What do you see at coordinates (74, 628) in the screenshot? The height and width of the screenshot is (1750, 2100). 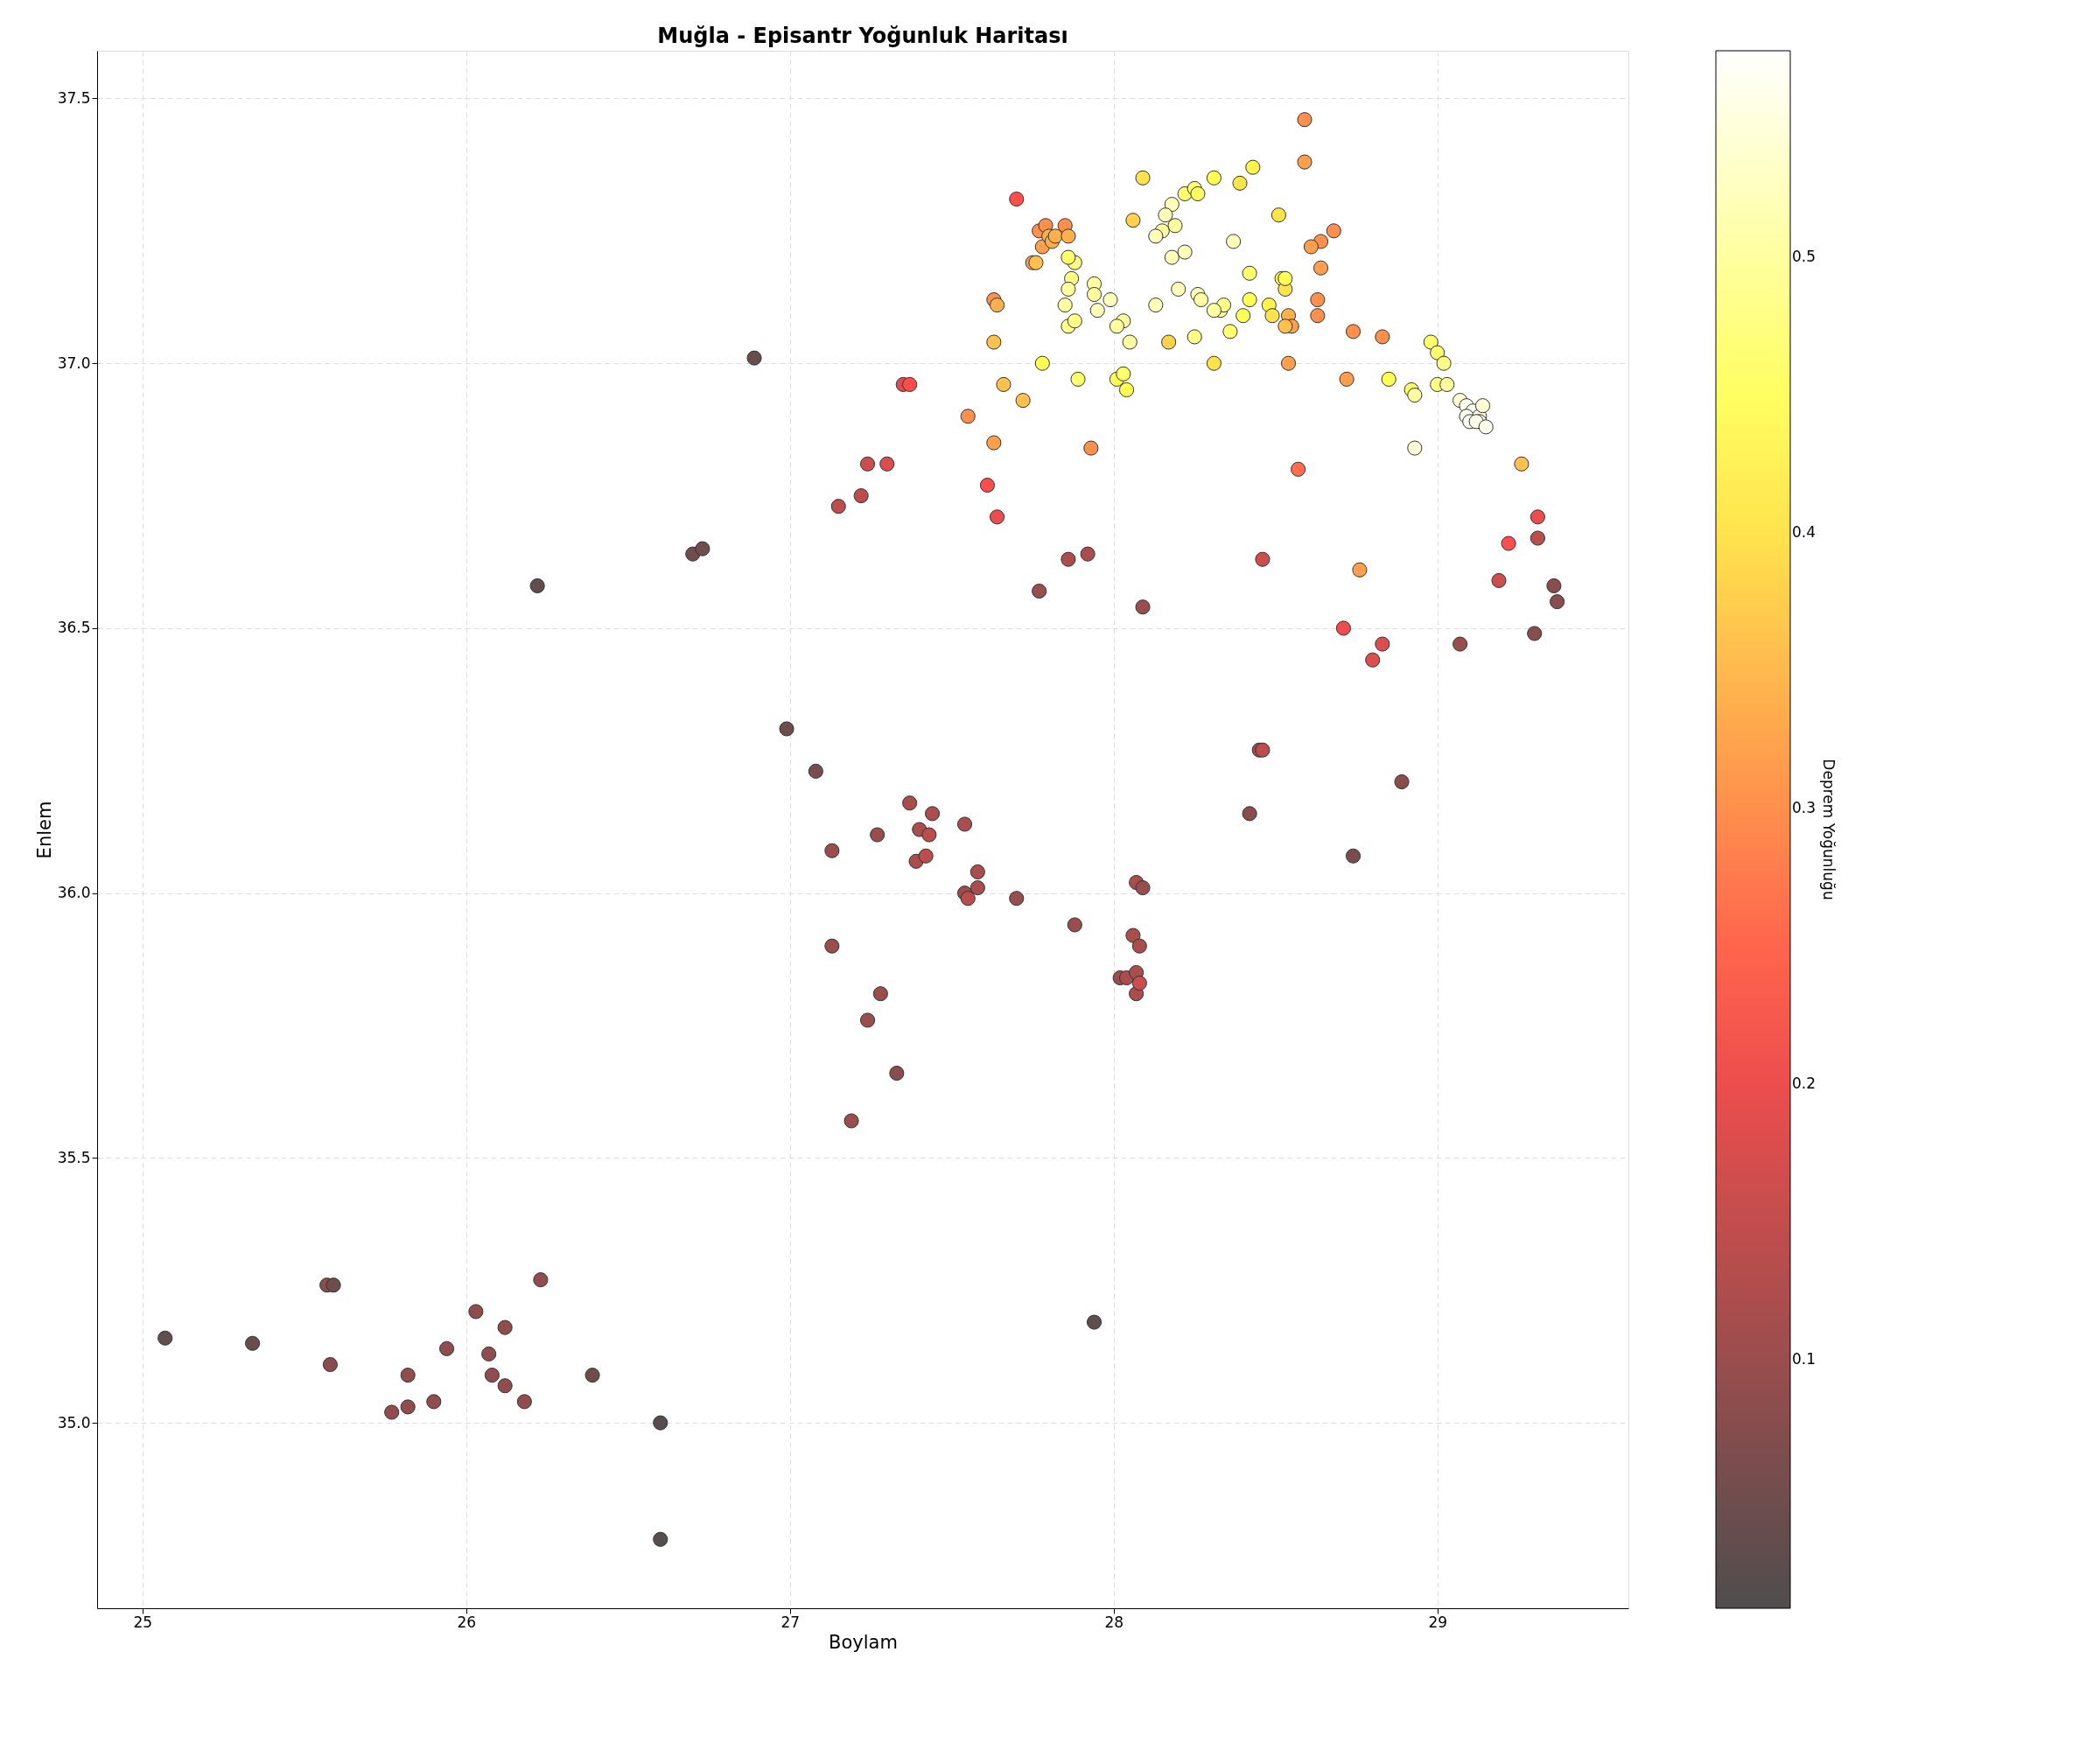 I see `y-tick-label: 36.5` at bounding box center [74, 628].